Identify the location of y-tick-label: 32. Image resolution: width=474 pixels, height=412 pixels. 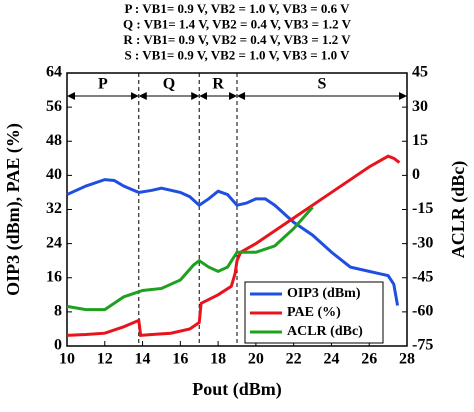
(54, 208).